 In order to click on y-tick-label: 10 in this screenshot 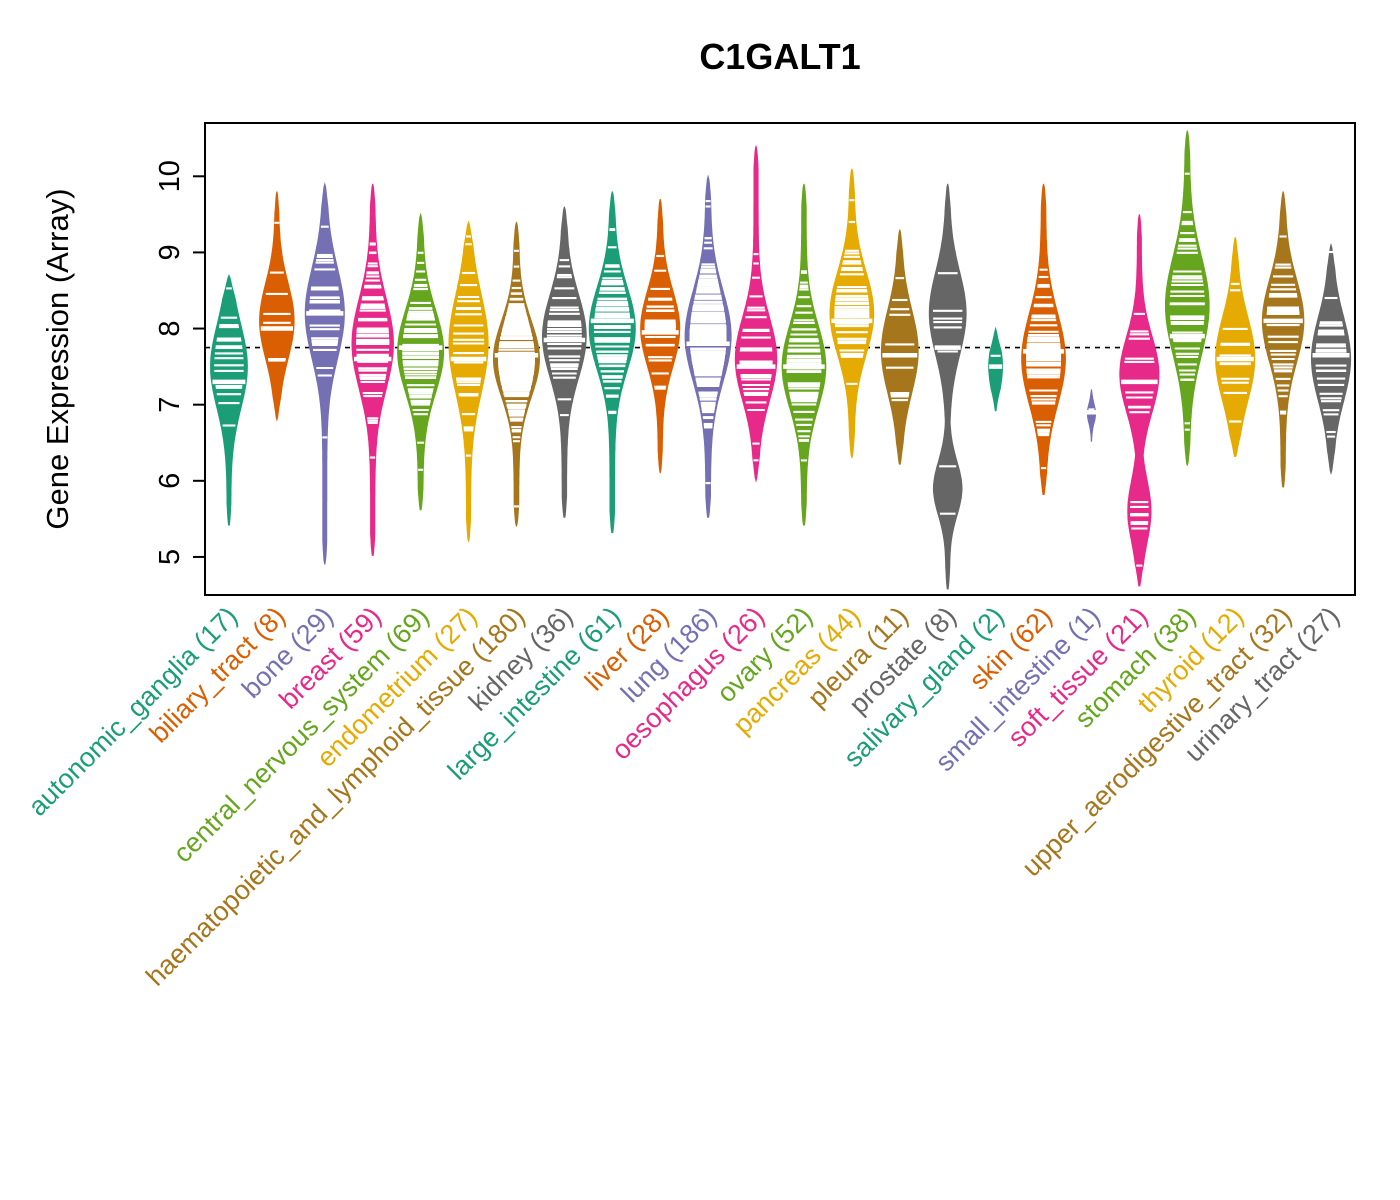, I will do `click(170, 176)`.